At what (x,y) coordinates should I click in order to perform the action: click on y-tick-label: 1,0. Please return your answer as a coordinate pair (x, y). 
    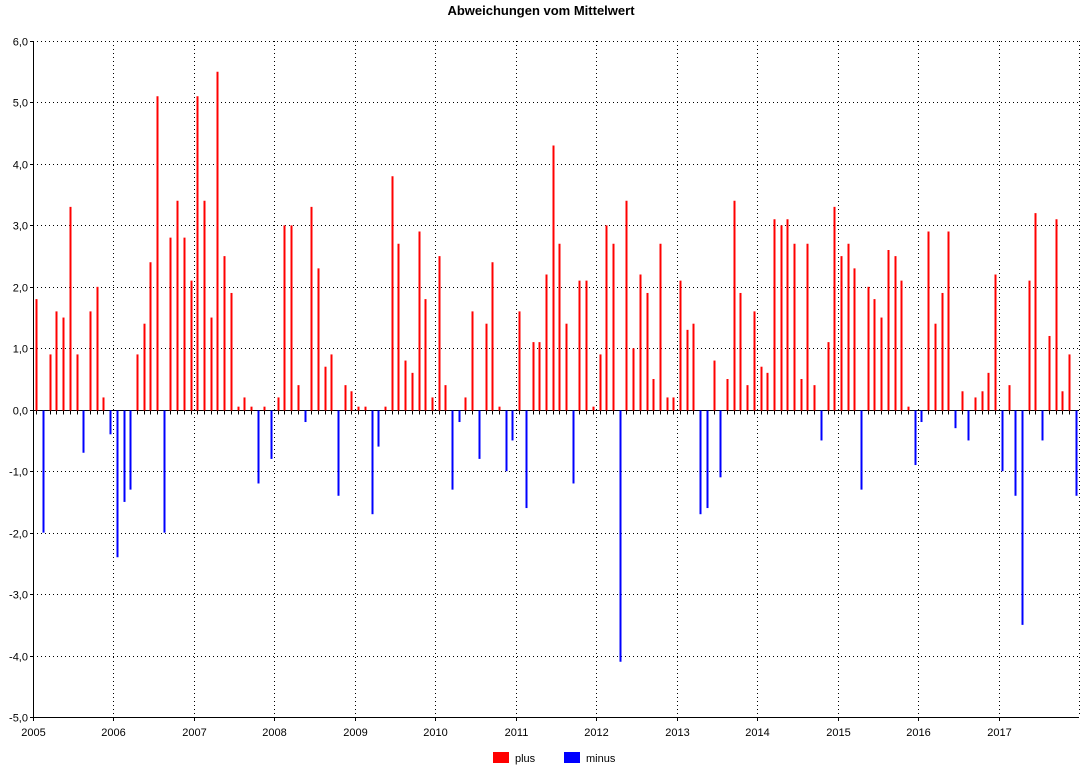
    Looking at the image, I should click on (20, 350).